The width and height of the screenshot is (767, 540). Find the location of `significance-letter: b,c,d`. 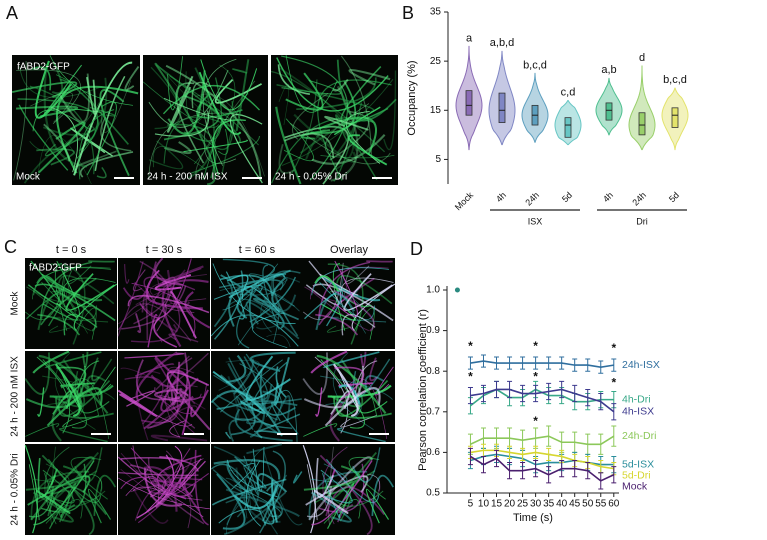

significance-letter: b,c,d is located at coordinates (675, 80).